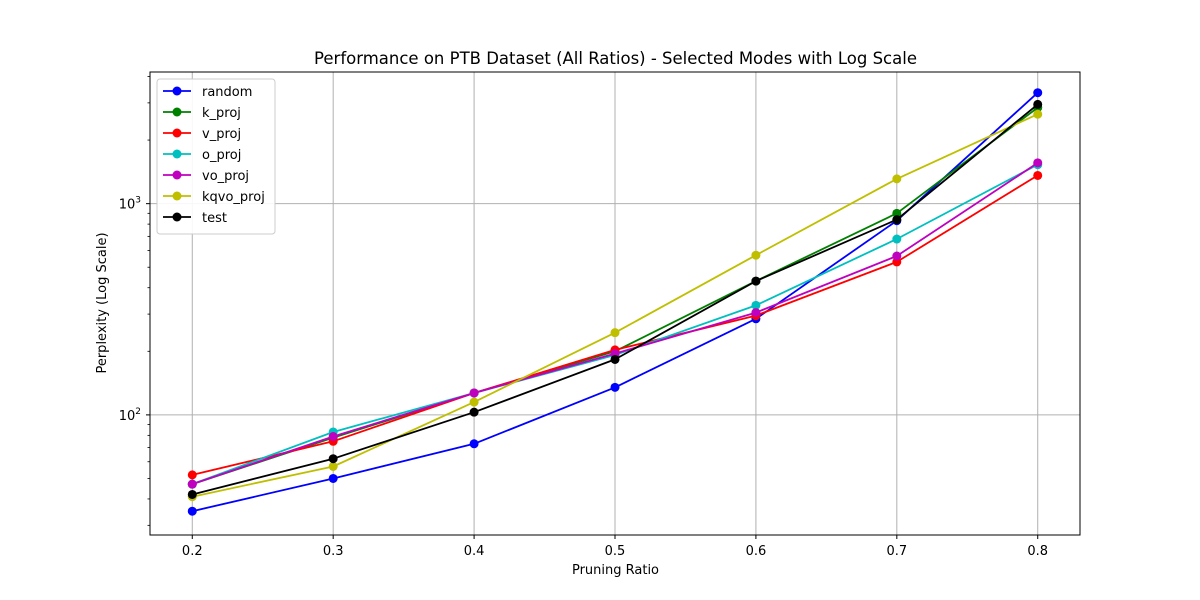 The width and height of the screenshot is (1200, 600). Describe the element at coordinates (102, 302) in the screenshot. I see `y-axis-label: Perplexity (Log Scale)` at that location.